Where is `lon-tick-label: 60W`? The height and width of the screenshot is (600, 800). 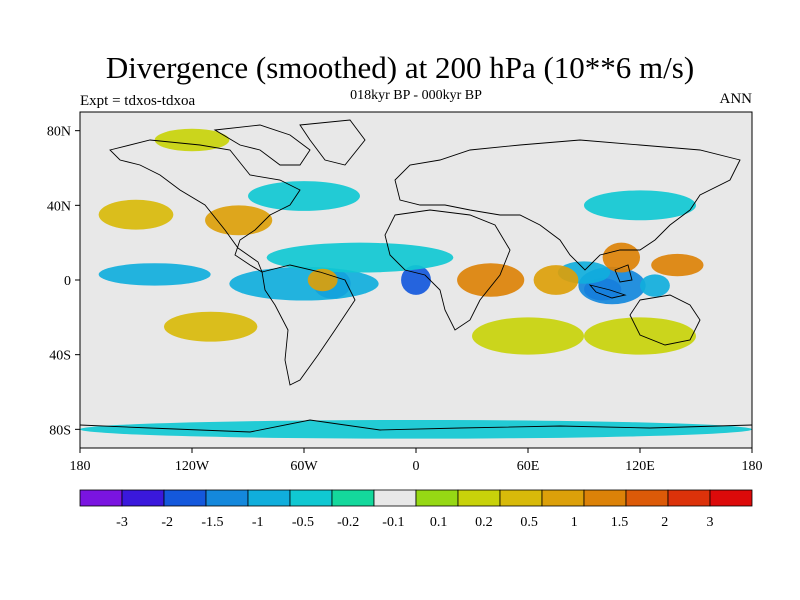
lon-tick-label: 60W is located at coordinates (304, 466).